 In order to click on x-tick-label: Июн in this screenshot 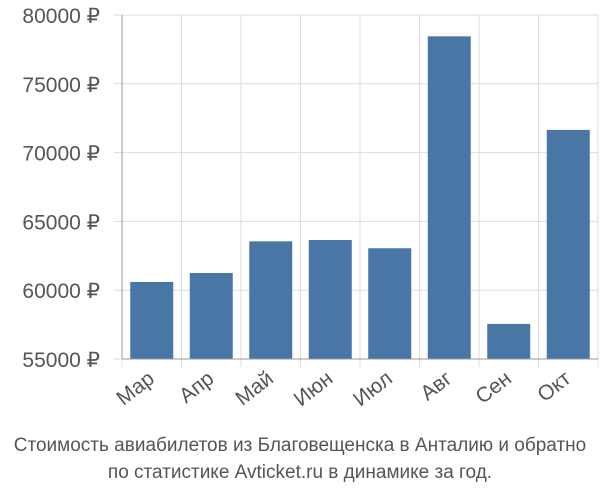, I will do `click(314, 389)`.